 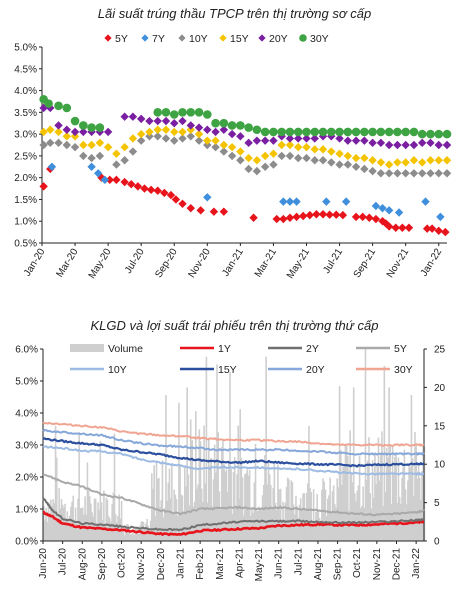 What do you see at coordinates (233, 452) in the screenshot?
I see `chart2-line-15Y` at bounding box center [233, 452].